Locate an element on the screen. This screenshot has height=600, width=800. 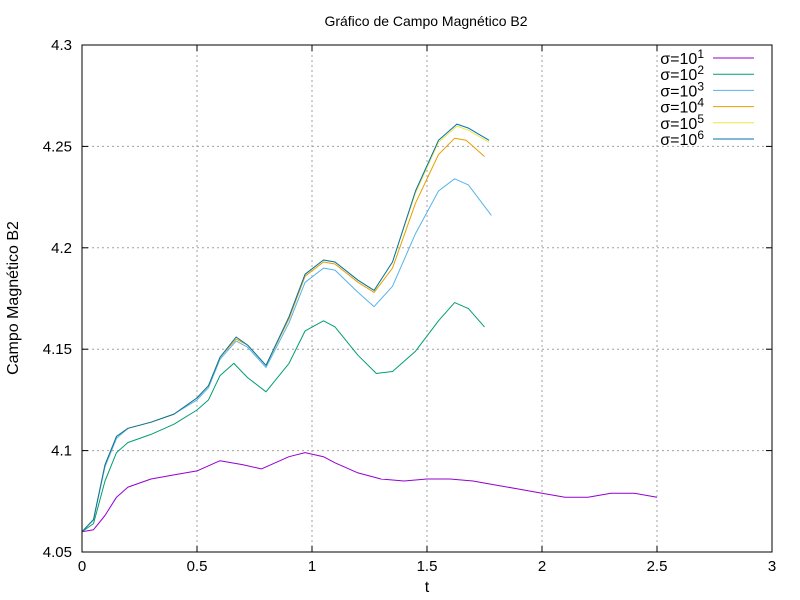
legend-label-5: σ=105 is located at coordinates (682, 122).